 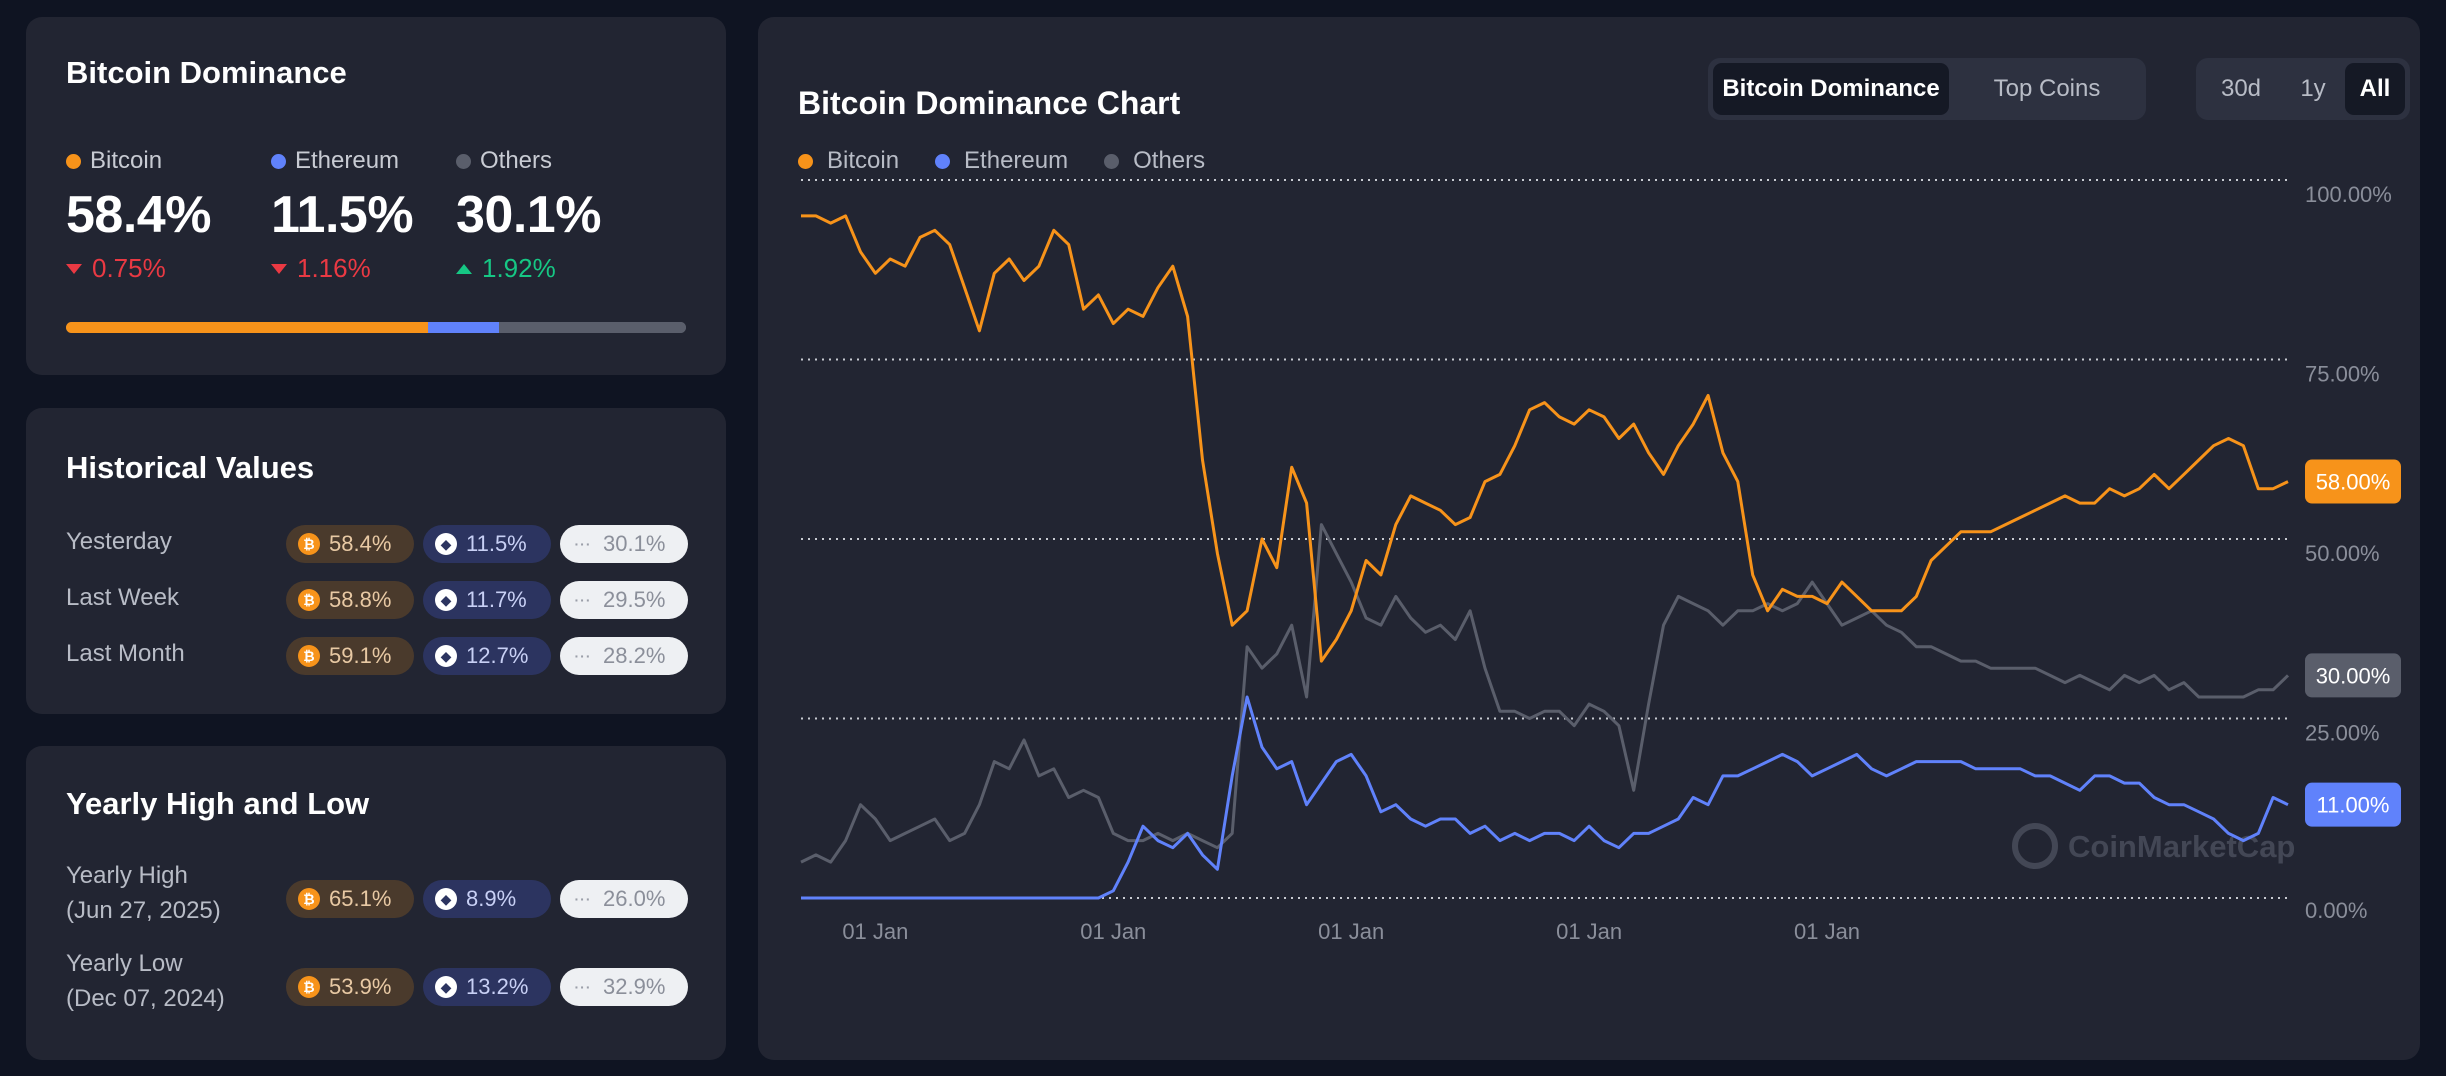 I want to click on row-label-last-month: Last Month, so click(x=125, y=653).